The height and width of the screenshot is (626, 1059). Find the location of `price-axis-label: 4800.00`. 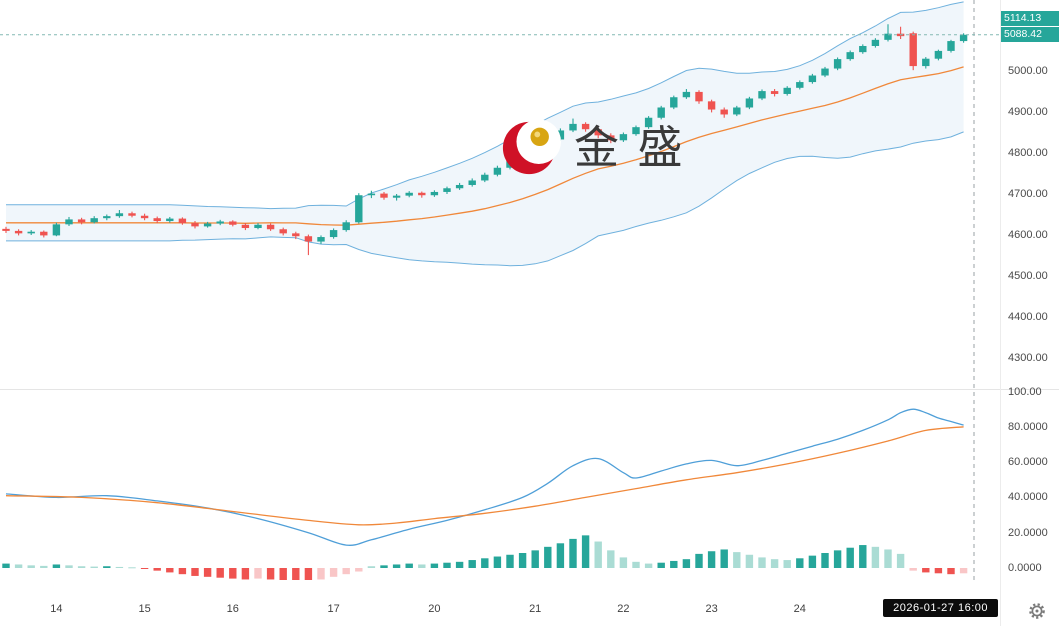

price-axis-label: 4800.00 is located at coordinates (1028, 153).